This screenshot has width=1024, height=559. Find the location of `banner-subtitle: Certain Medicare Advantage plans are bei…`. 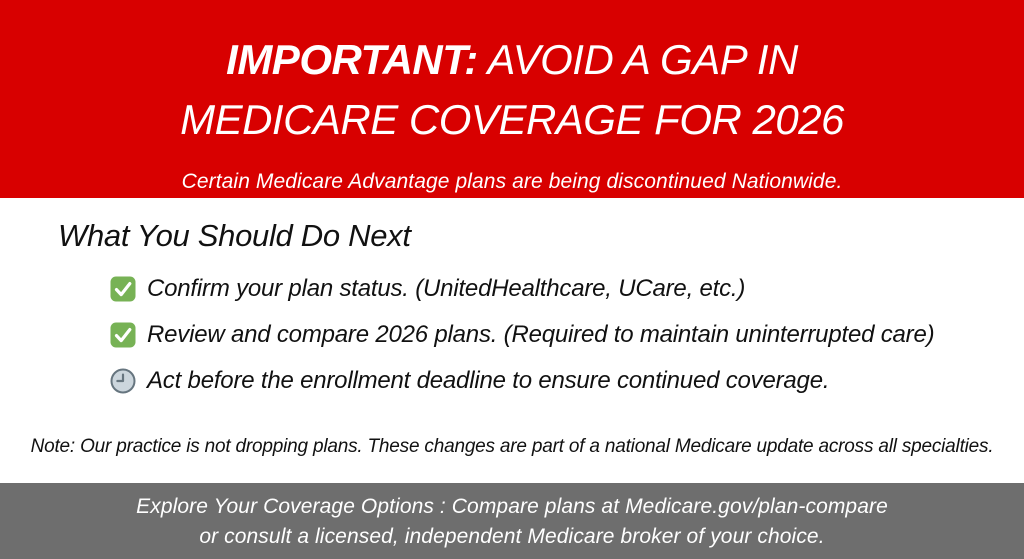

banner-subtitle: Certain Medicare Advantage plans are bei… is located at coordinates (512, 181).